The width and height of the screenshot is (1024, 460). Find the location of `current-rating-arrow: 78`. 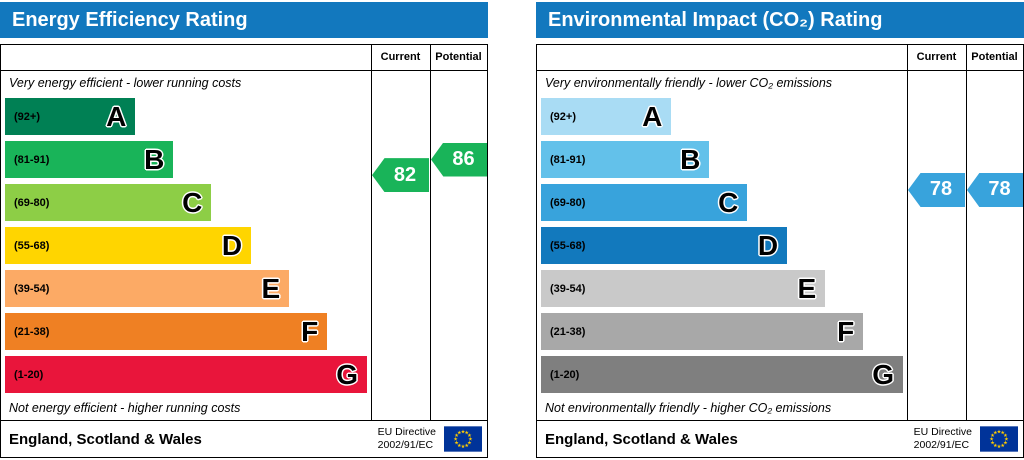

current-rating-arrow: 78 is located at coordinates (936, 189).